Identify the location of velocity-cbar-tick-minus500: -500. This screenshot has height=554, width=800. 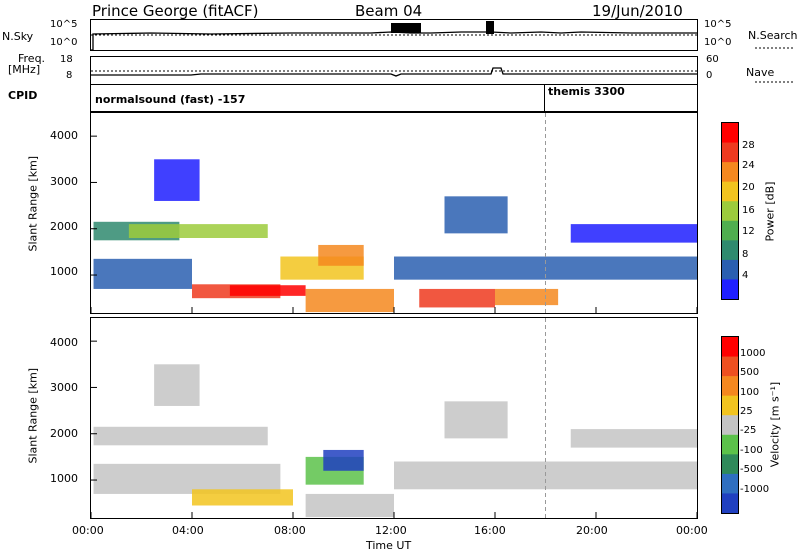
(751, 469).